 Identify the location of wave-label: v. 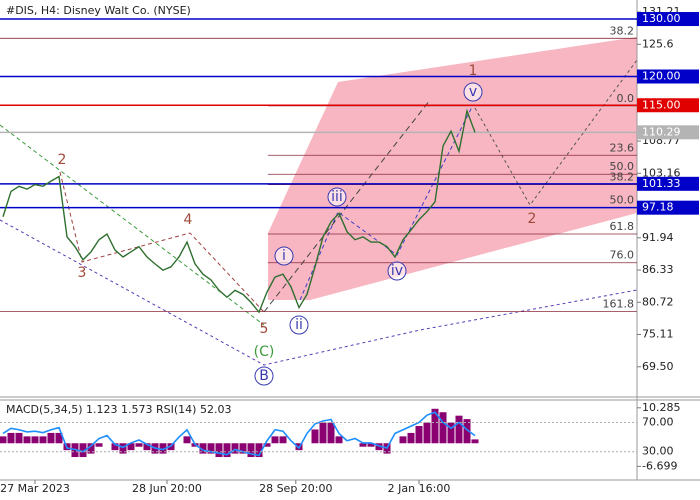
(473, 92).